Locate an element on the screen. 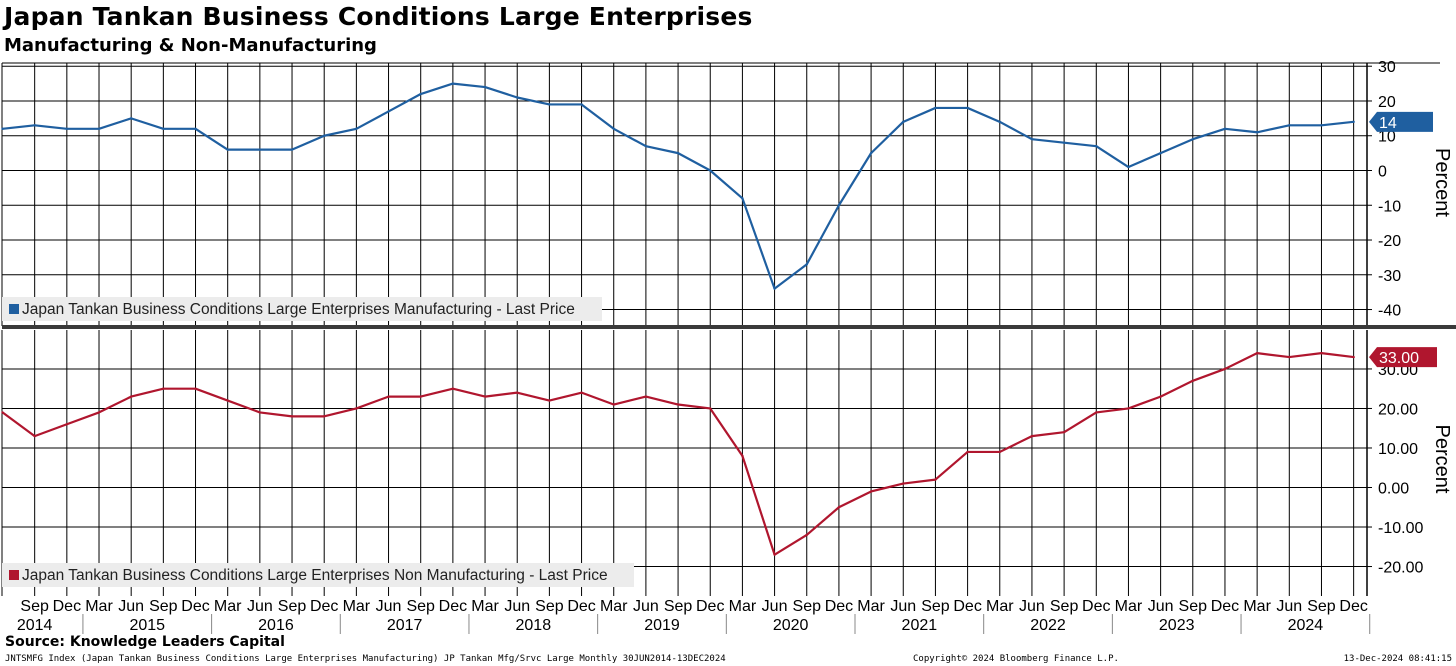 Image resolution: width=1456 pixels, height=666 pixels. y-tick-label: 20.00 is located at coordinates (1398, 409).